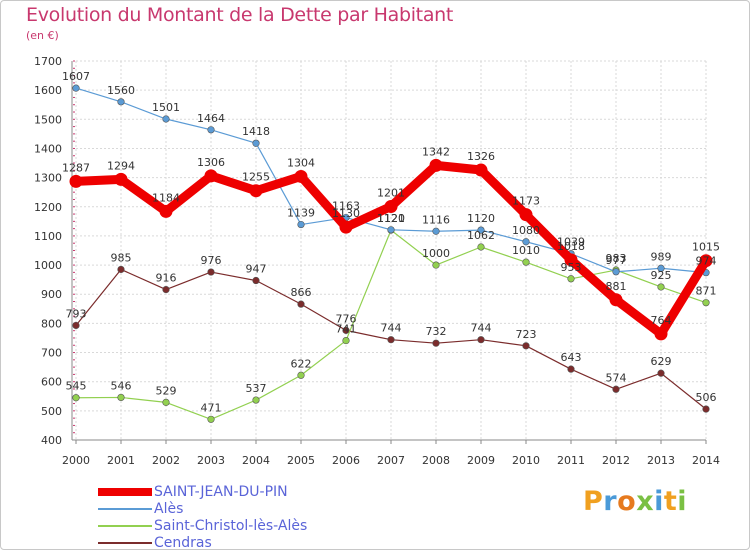 This screenshot has width=750, height=552. I want to click on data-label: 916, so click(166, 278).